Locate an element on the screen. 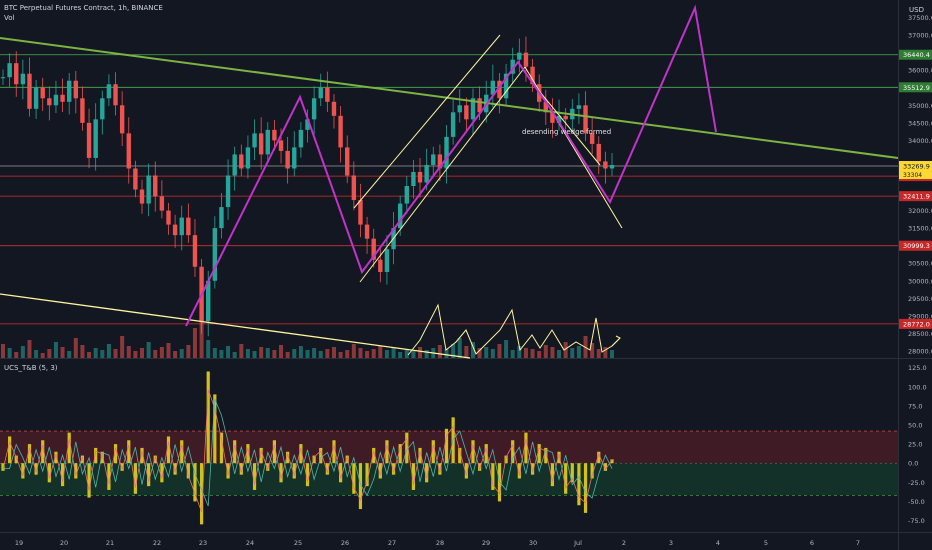 The width and height of the screenshot is (932, 550). price-tick-label: 28500.0 is located at coordinates (920, 334).